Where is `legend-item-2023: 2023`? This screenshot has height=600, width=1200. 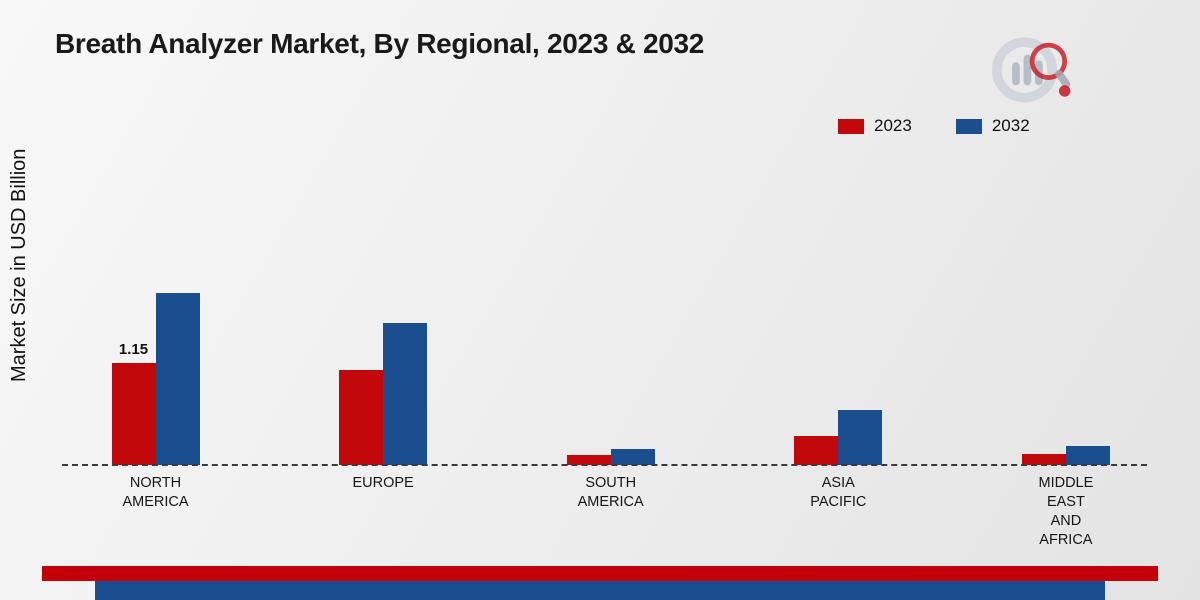 legend-item-2023: 2023 is located at coordinates (875, 126).